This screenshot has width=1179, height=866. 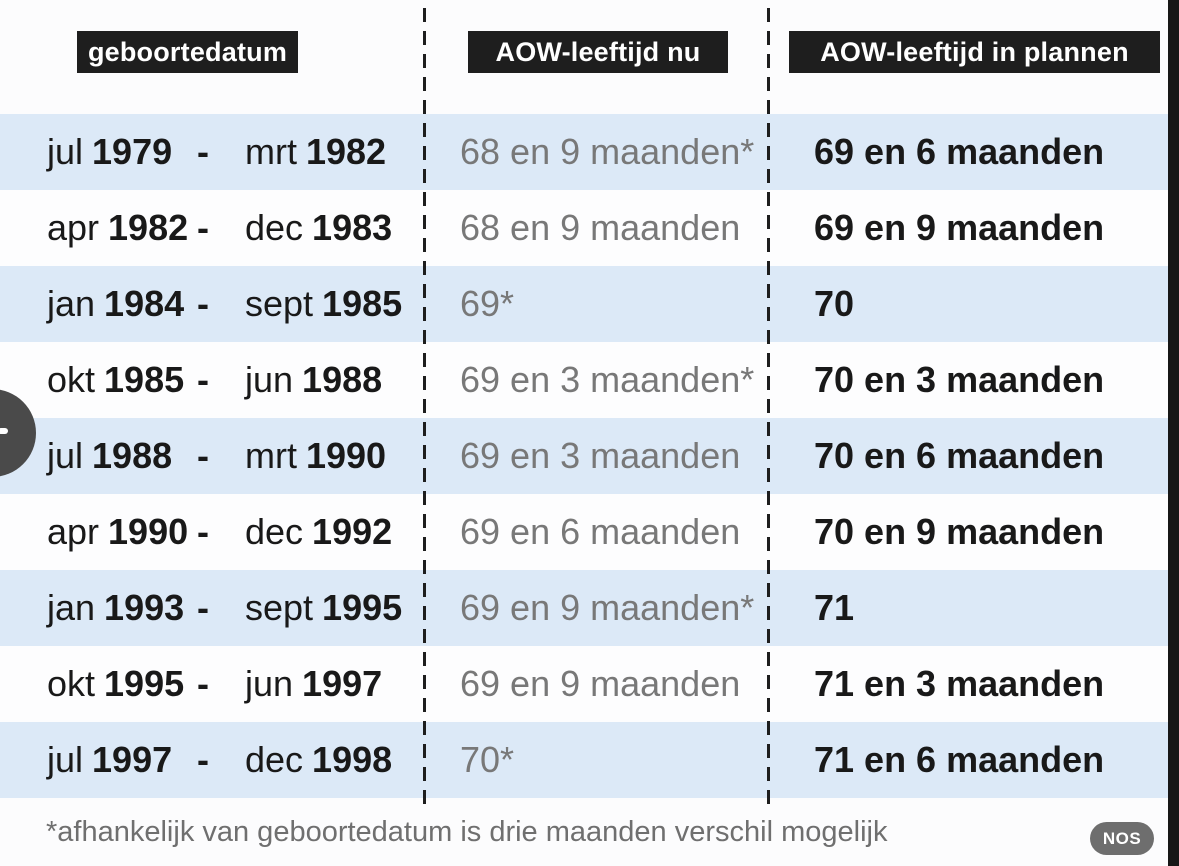 What do you see at coordinates (1122, 838) in the screenshot?
I see `nos-logo-badge: NOS` at bounding box center [1122, 838].